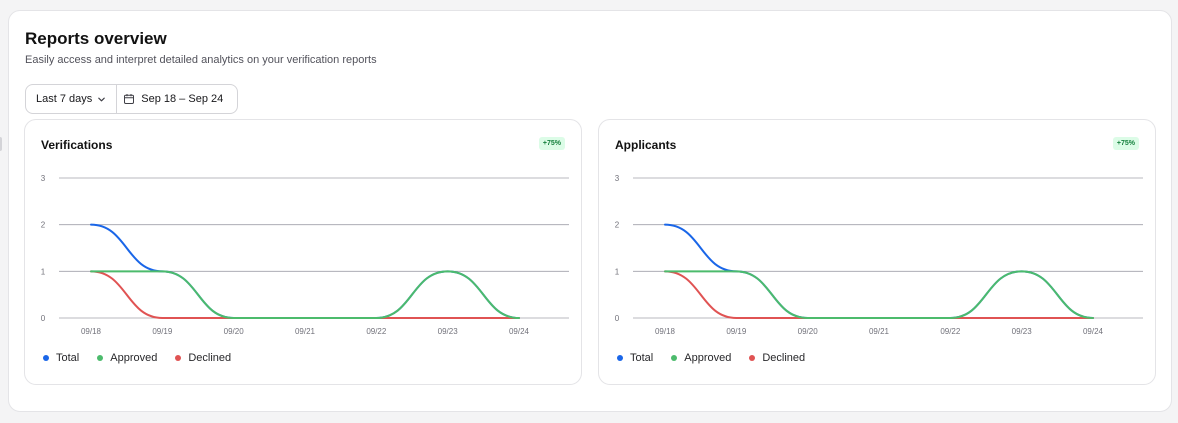  I want to click on chevron-down-icon, so click(101, 99).